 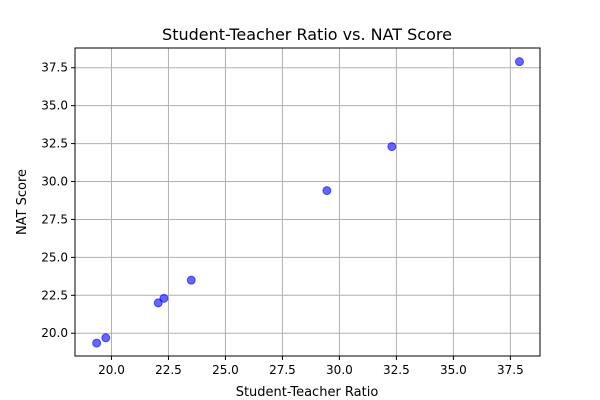 What do you see at coordinates (54, 219) in the screenshot?
I see `y-tick-label: 27.5` at bounding box center [54, 219].